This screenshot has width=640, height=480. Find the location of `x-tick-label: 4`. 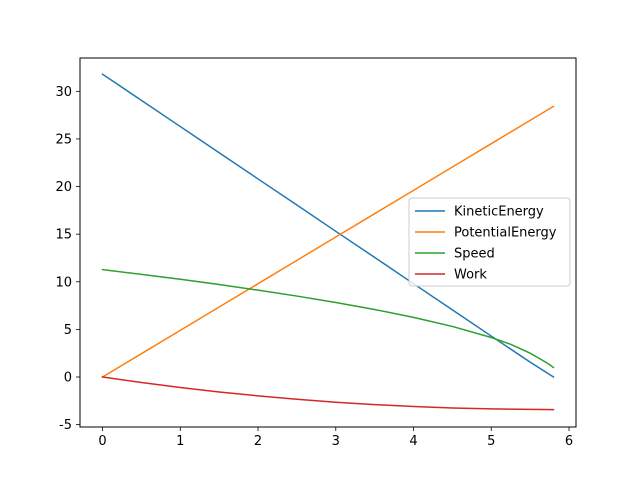

x-tick-label: 4 is located at coordinates (413, 441).